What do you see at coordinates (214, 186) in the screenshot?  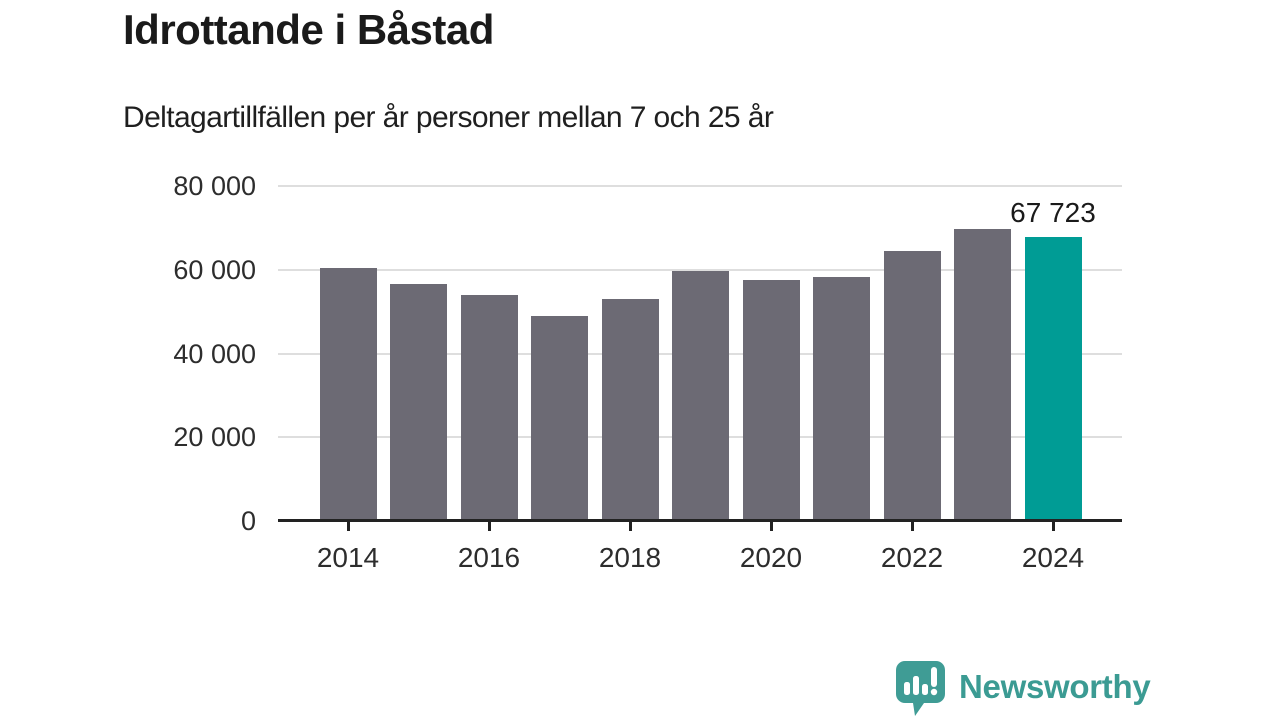 I see `y-axis-tick-label: 80 000` at bounding box center [214, 186].